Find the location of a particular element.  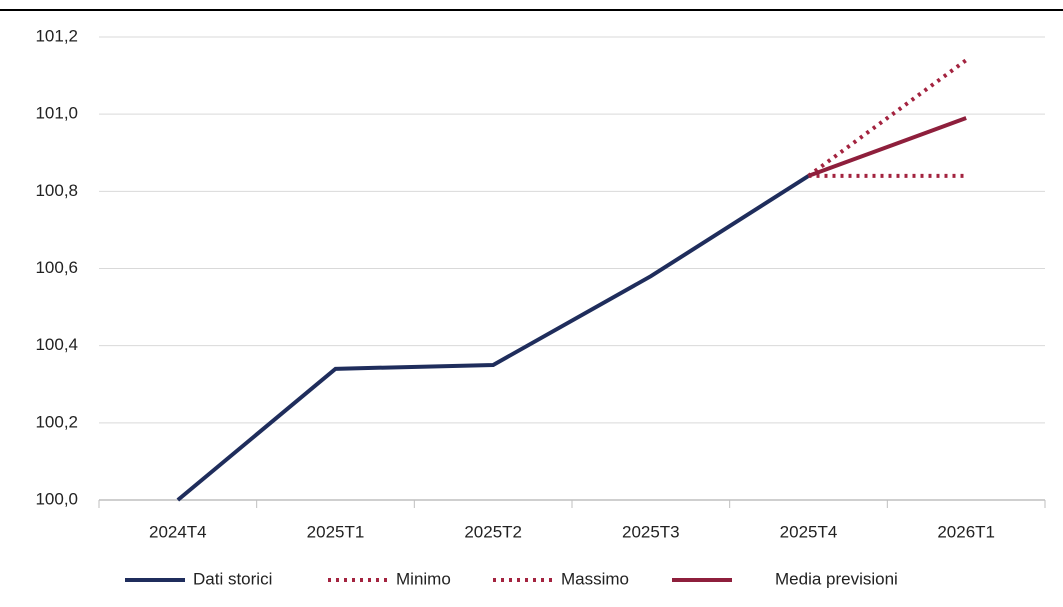

y-tick-label: 100,2 is located at coordinates (56, 421).